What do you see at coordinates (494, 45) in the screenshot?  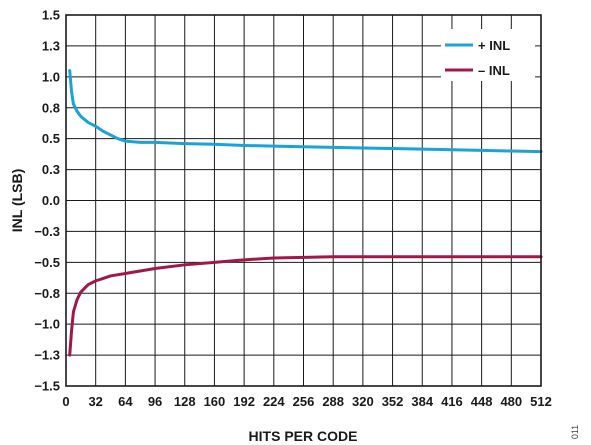 I see `legend-label-plus-inl: + INL` at bounding box center [494, 45].